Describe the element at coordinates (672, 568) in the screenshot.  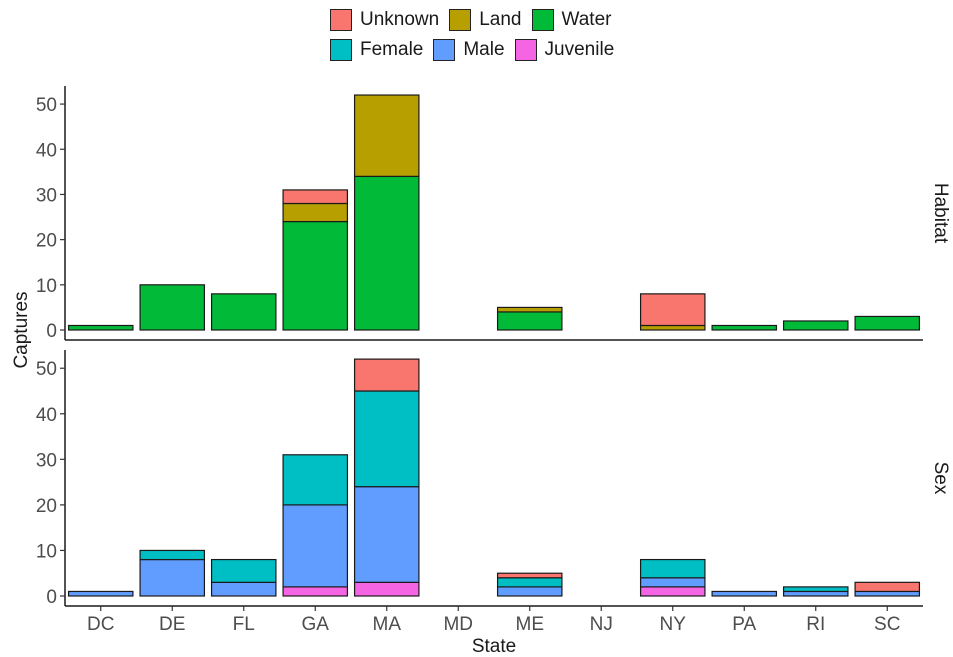
I see `bar-sex-ny-female` at that location.